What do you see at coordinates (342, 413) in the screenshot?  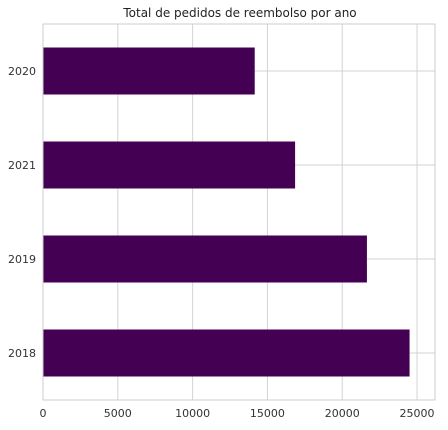 I see `x-tick-label: 20000` at bounding box center [342, 413].